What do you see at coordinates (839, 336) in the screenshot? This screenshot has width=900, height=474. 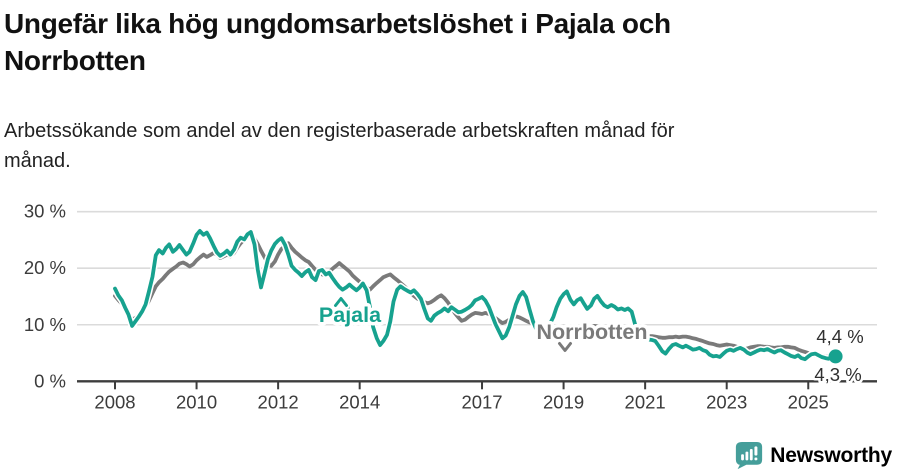 I see `end-value-label-pajala: 4,4 %` at bounding box center [839, 336].